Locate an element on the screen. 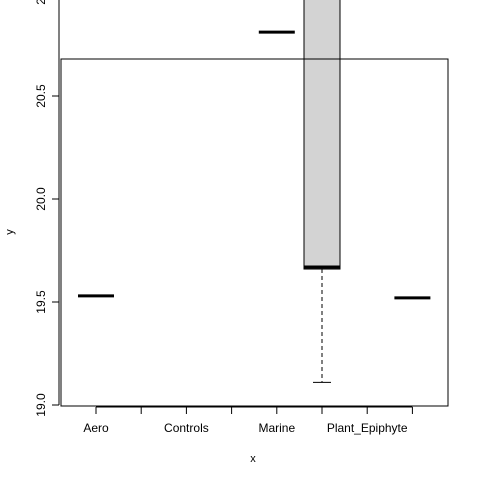 The width and height of the screenshot is (480, 480). y-tick-label: 19.5 is located at coordinates (41, 302).